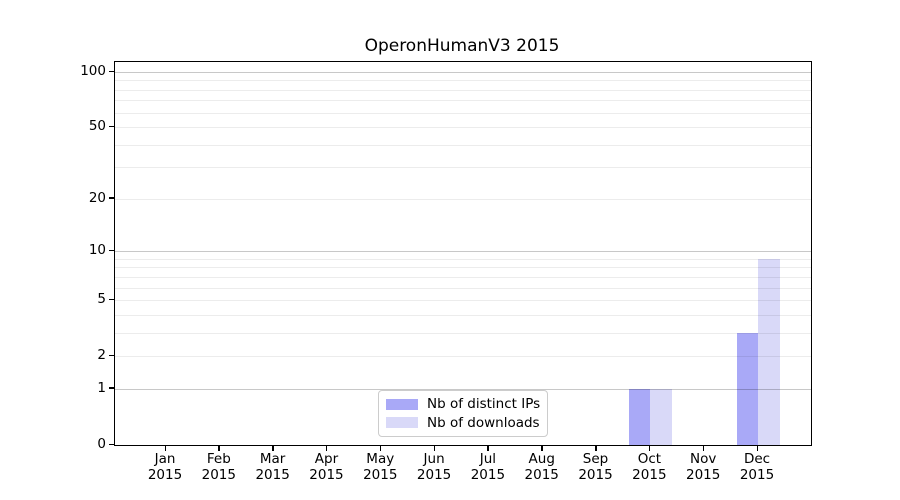 This screenshot has width=900, height=500. What do you see at coordinates (380, 448) in the screenshot?
I see `x-tick-mark-may` at bounding box center [380, 448].